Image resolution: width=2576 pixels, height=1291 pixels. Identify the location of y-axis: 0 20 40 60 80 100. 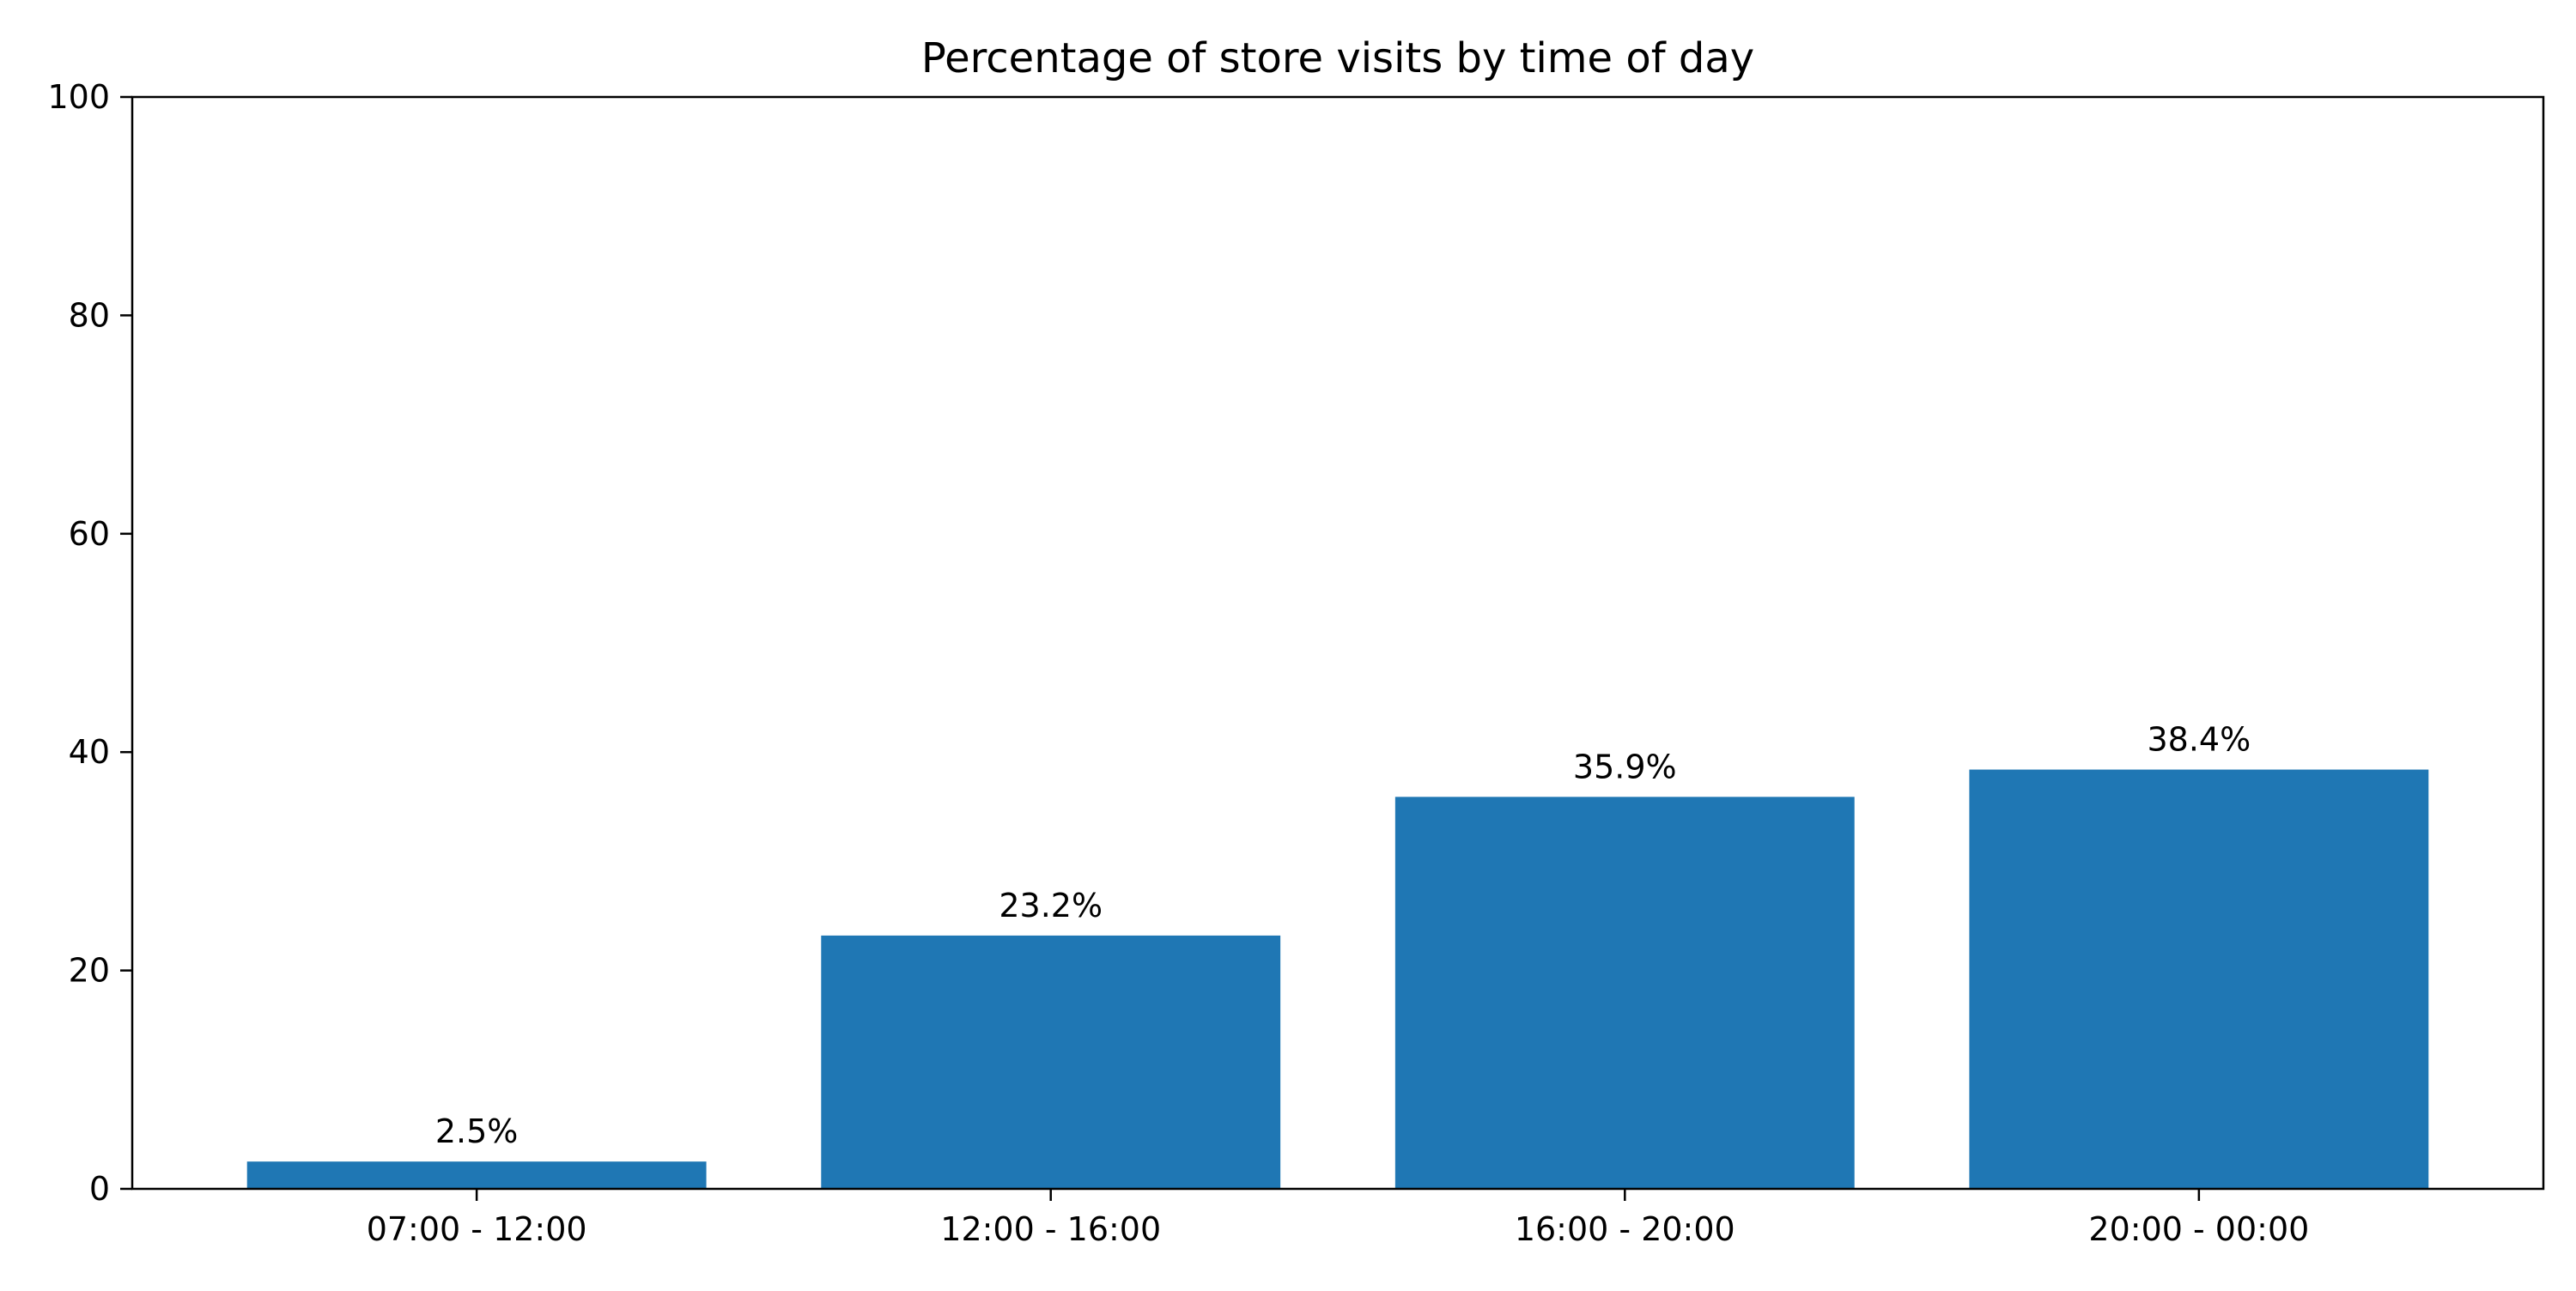
(90, 643).